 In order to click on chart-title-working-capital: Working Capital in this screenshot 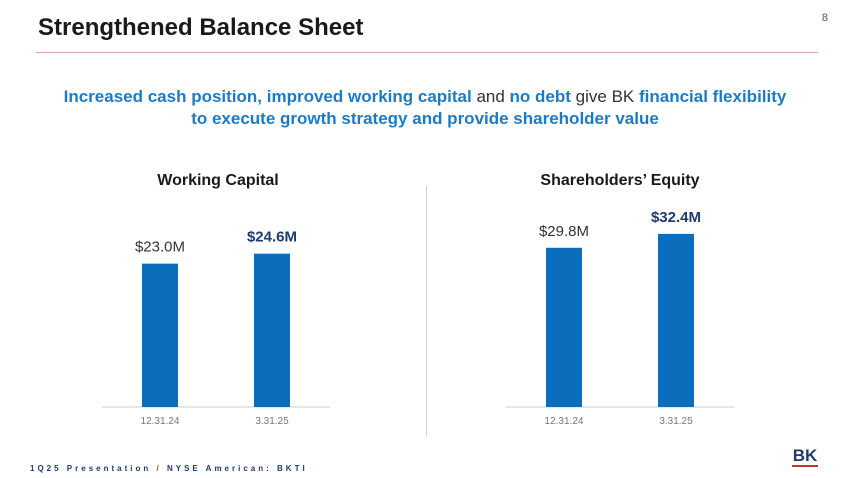, I will do `click(218, 180)`.